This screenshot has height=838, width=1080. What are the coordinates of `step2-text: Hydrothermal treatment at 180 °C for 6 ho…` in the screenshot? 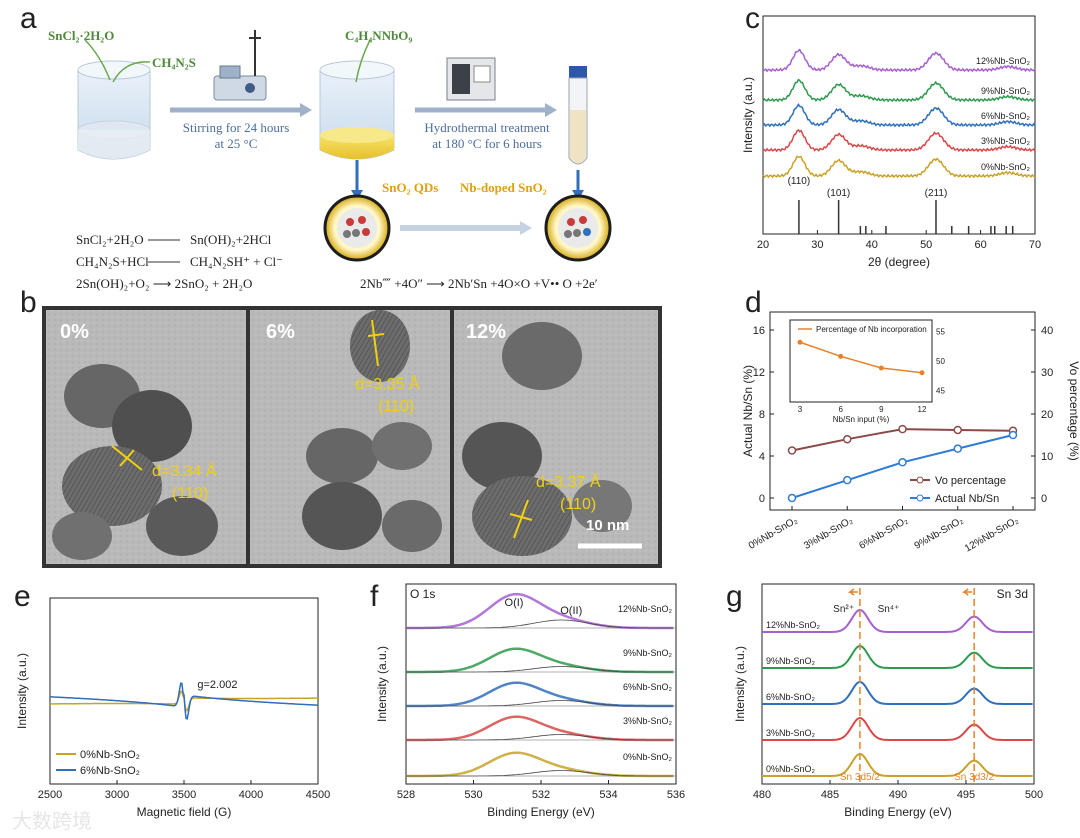 It's located at (487, 135).